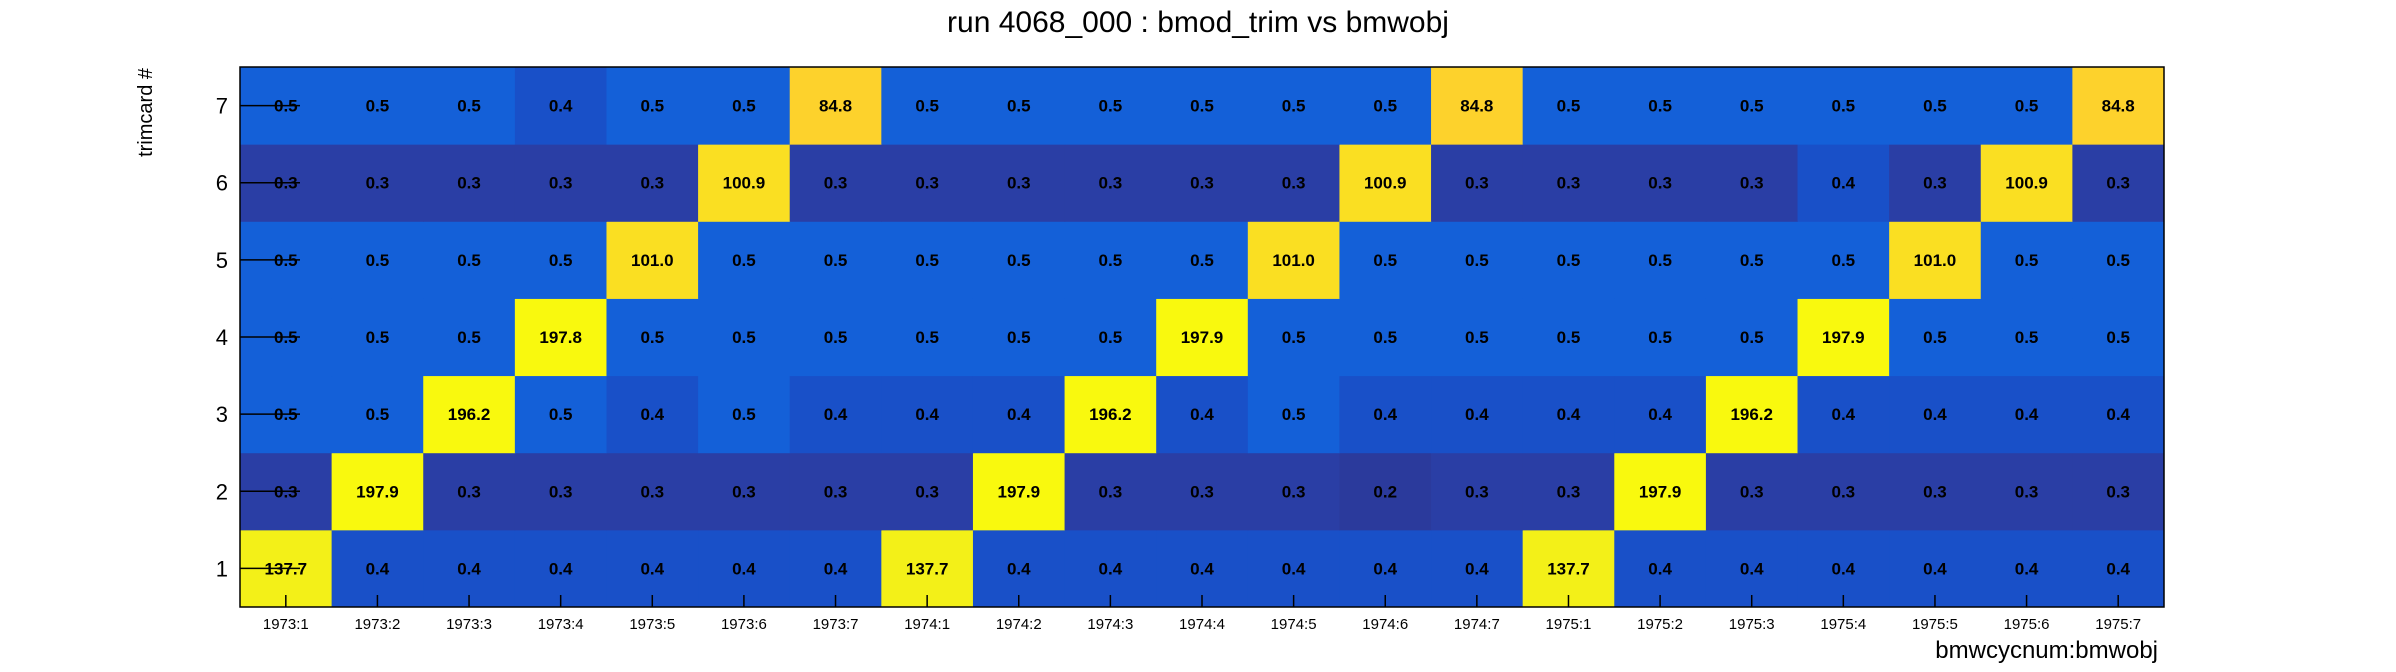 The width and height of the screenshot is (2396, 672). I want to click on cell-value-label: 137.7, so click(1568, 568).